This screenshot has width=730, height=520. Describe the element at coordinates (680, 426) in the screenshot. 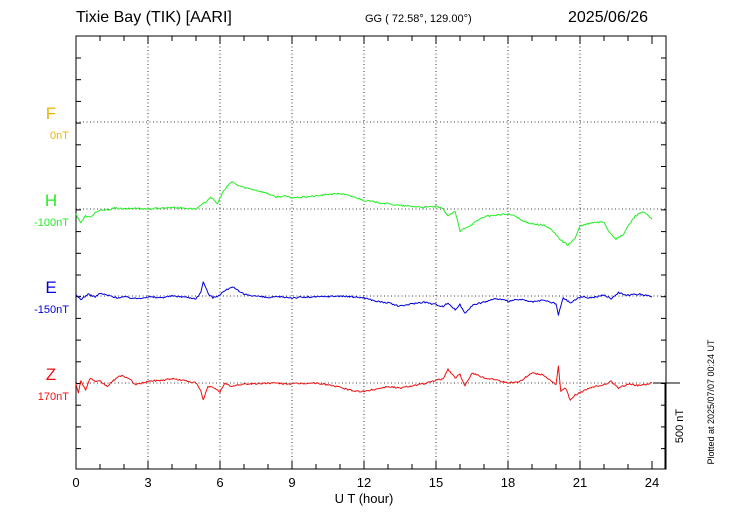

I see `scale-bar-label: 500 nT` at that location.